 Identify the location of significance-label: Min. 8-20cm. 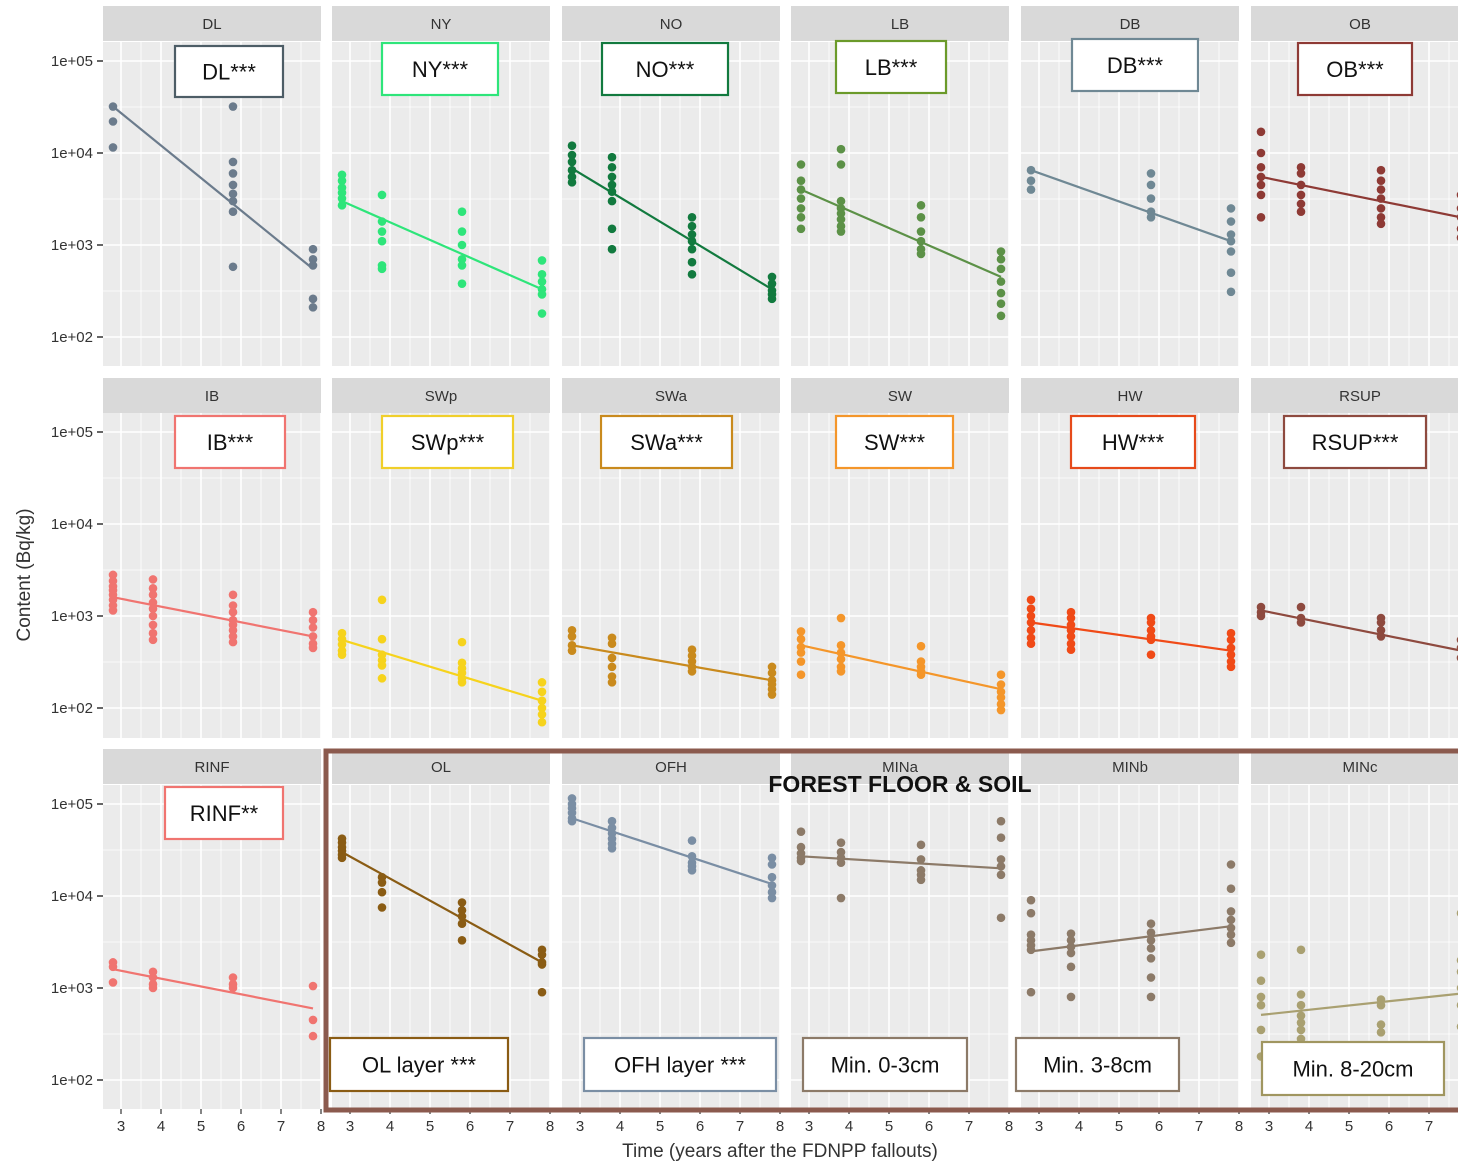
(1352, 1069).